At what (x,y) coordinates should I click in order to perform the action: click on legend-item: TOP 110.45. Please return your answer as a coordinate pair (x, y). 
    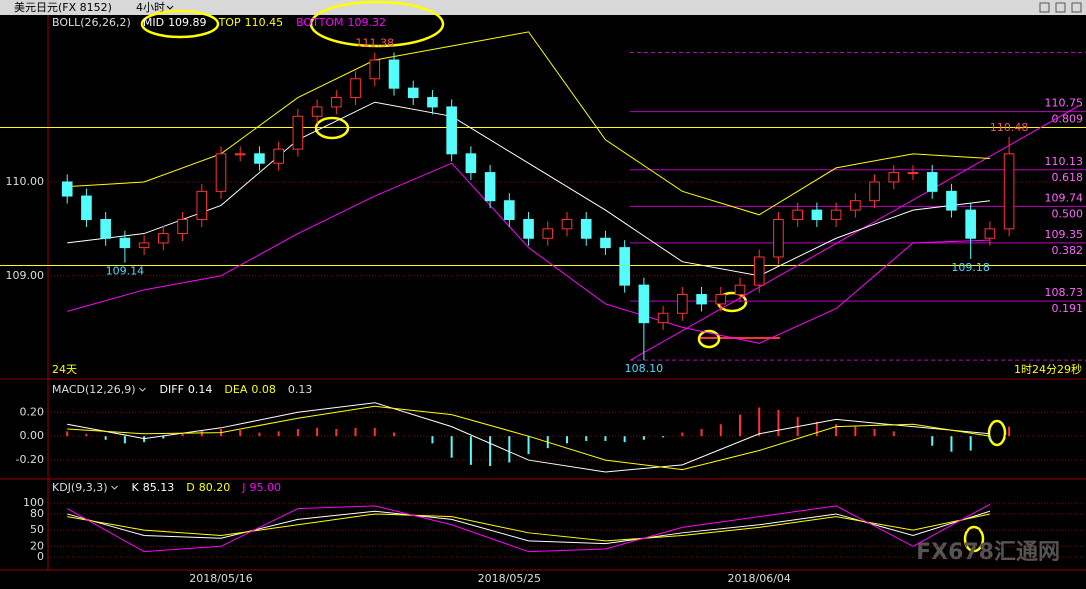
    Looking at the image, I should click on (251, 22).